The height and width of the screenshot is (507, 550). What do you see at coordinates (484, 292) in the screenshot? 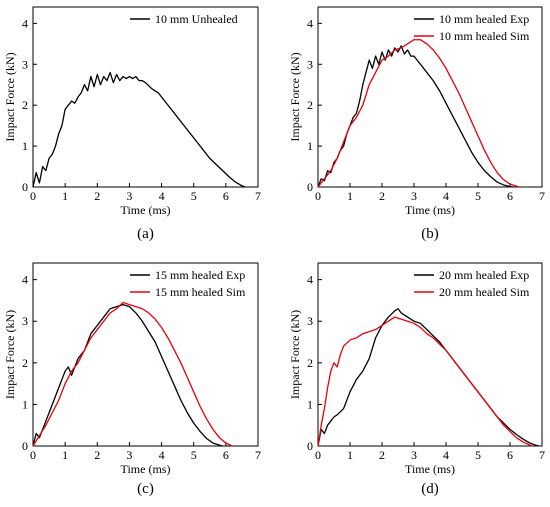
I see `legend-entry: 20 mm healed Sim` at bounding box center [484, 292].